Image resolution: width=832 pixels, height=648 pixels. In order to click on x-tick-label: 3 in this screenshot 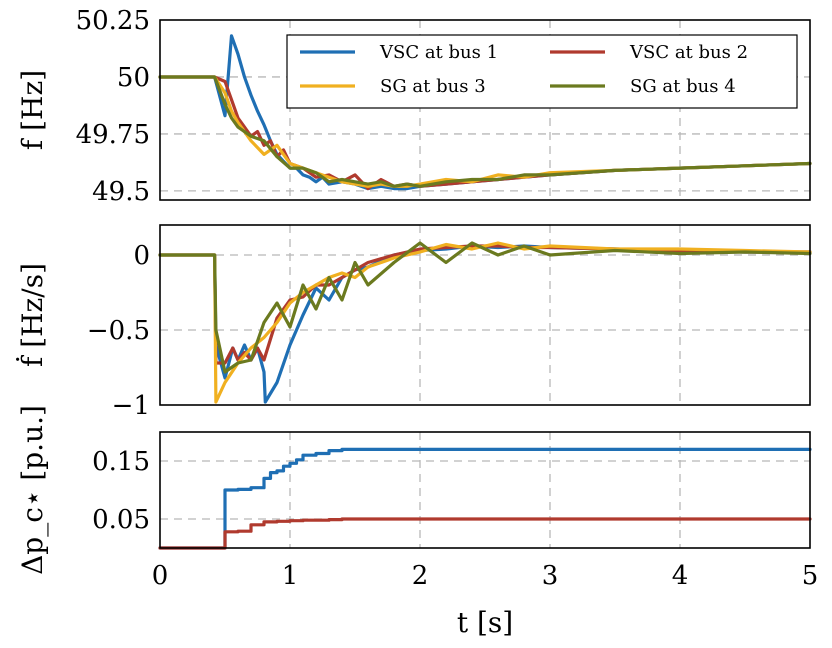, I will do `click(550, 576)`.